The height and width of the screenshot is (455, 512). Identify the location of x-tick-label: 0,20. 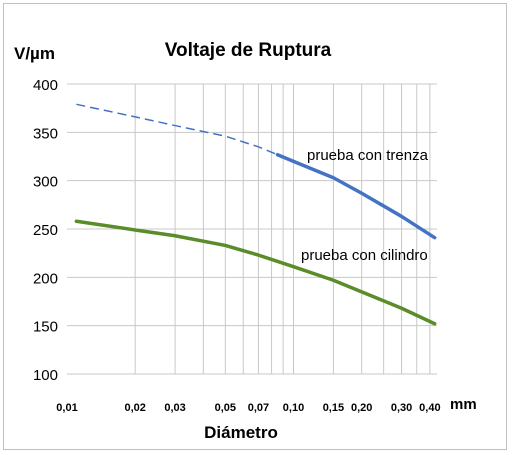
(361, 408).